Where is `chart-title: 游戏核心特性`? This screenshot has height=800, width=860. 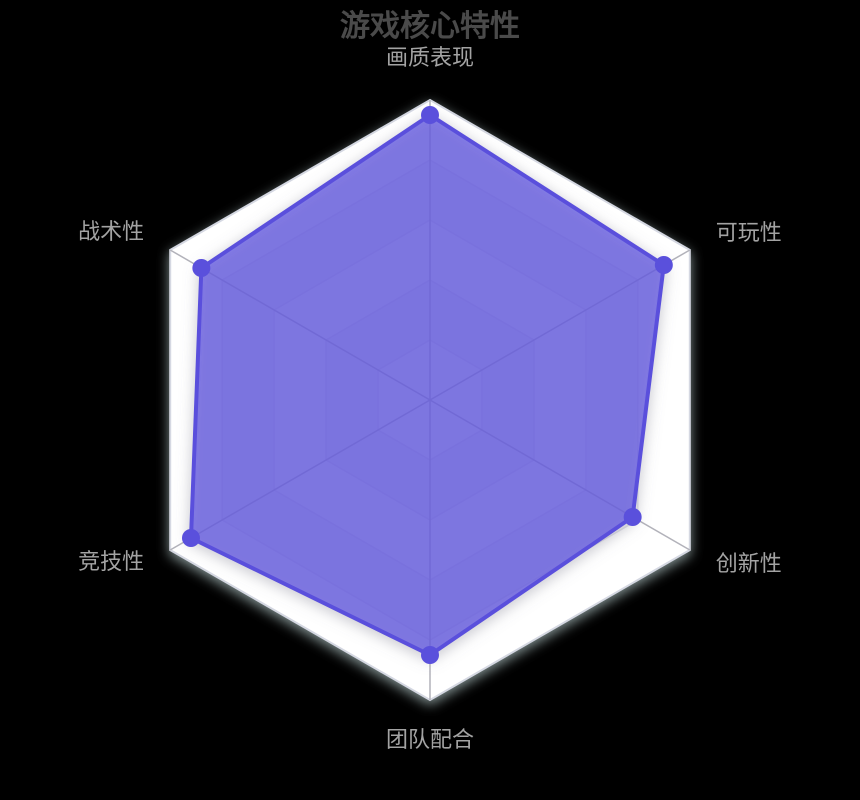 chart-title: 游戏核心特性 is located at coordinates (430, 26).